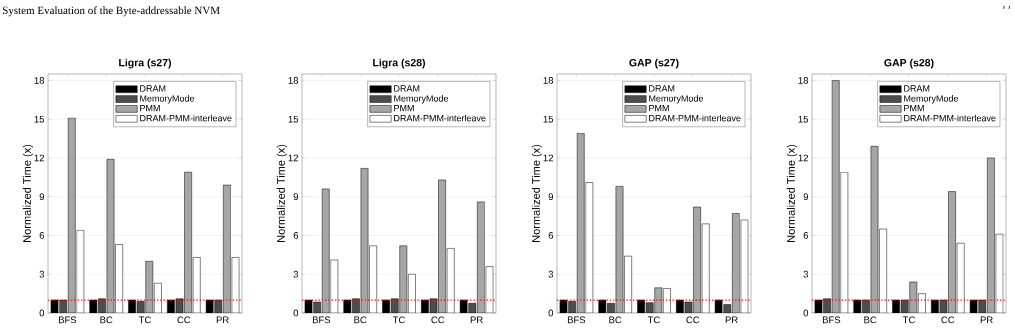 The height and width of the screenshot is (336, 1015). What do you see at coordinates (654, 63) in the screenshot?
I see `chart-title: GAP (s27)` at bounding box center [654, 63].